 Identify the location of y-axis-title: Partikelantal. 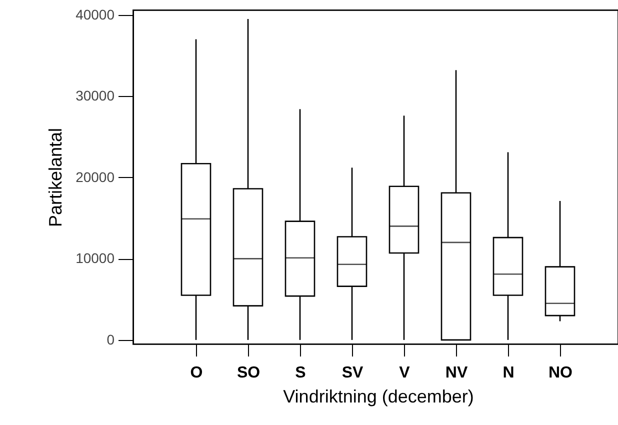
(56, 178).